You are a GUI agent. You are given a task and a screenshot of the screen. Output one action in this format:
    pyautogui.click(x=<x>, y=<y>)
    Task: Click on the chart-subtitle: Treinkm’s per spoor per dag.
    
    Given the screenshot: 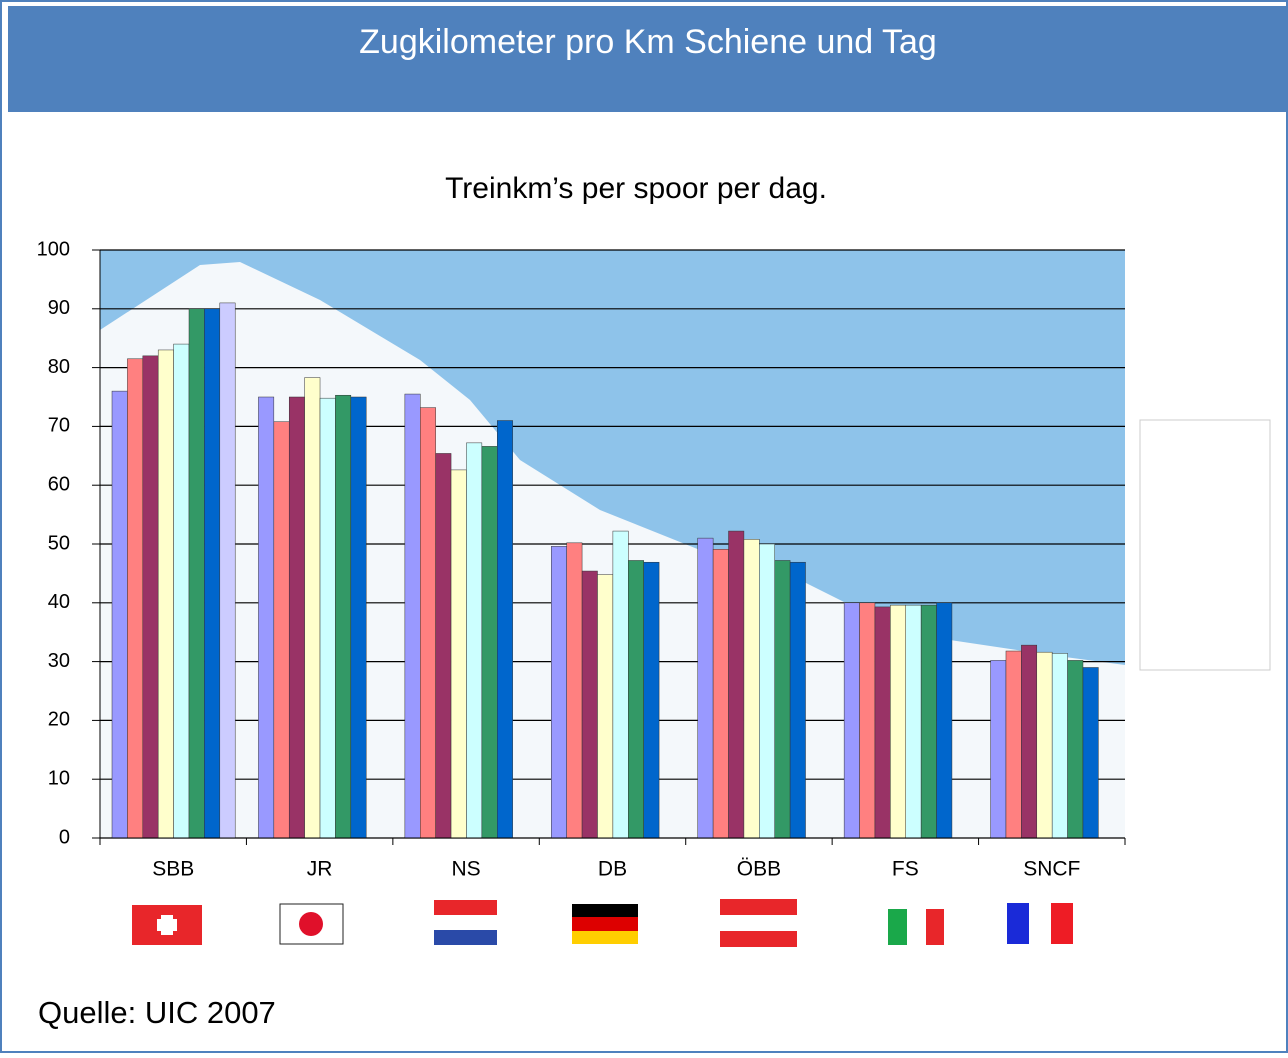 What is the action you would take?
    pyautogui.click(x=636, y=188)
    